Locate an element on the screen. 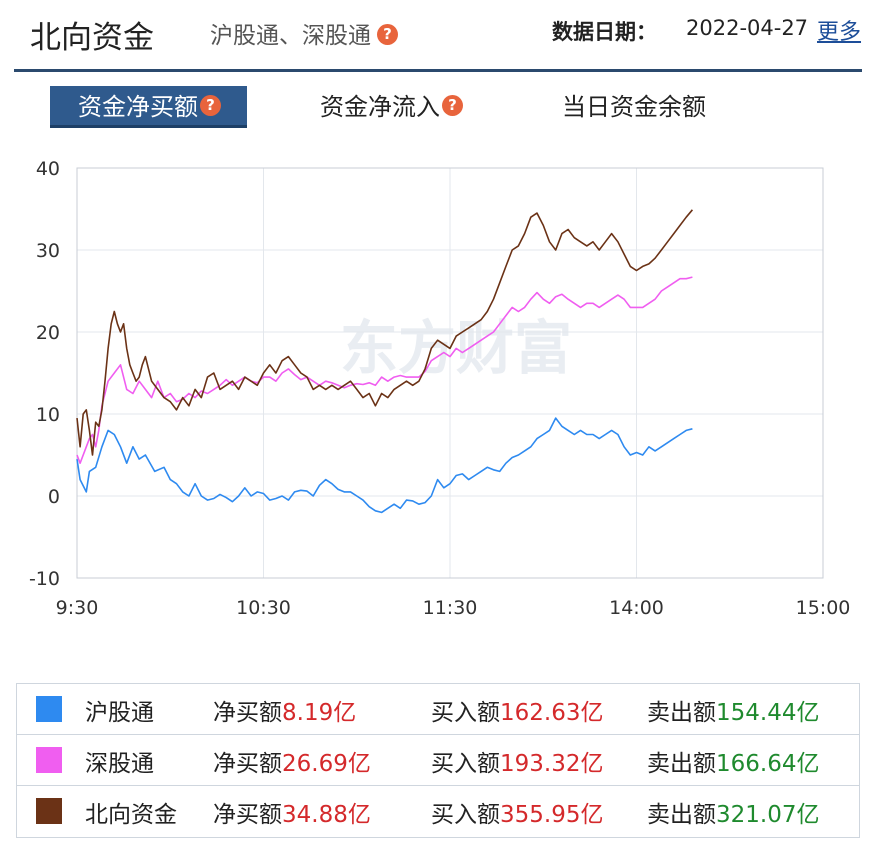  y-axis-labels: 40 30 20 10 0 -10 is located at coordinates (44, 374).